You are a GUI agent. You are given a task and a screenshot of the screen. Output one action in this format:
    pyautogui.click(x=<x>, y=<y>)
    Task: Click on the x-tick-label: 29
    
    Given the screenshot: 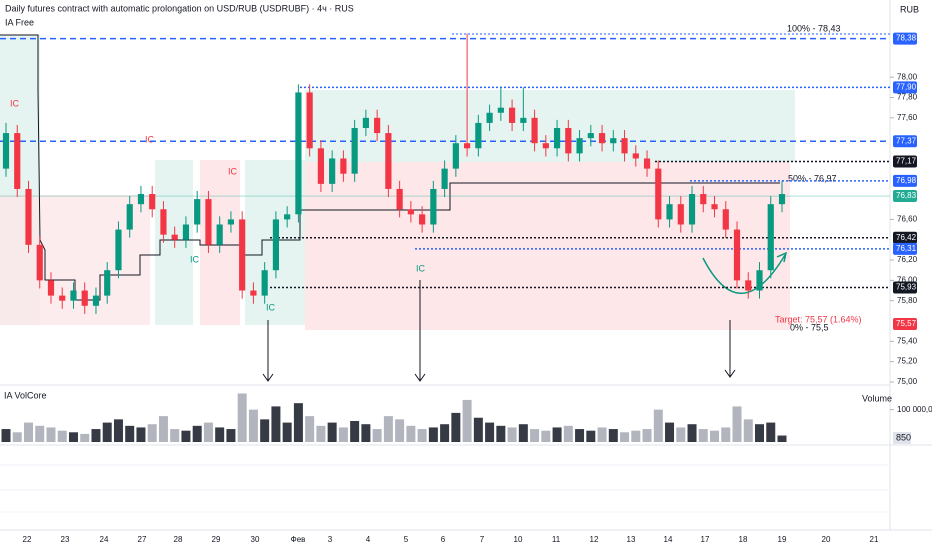 What is the action you would take?
    pyautogui.click(x=216, y=539)
    